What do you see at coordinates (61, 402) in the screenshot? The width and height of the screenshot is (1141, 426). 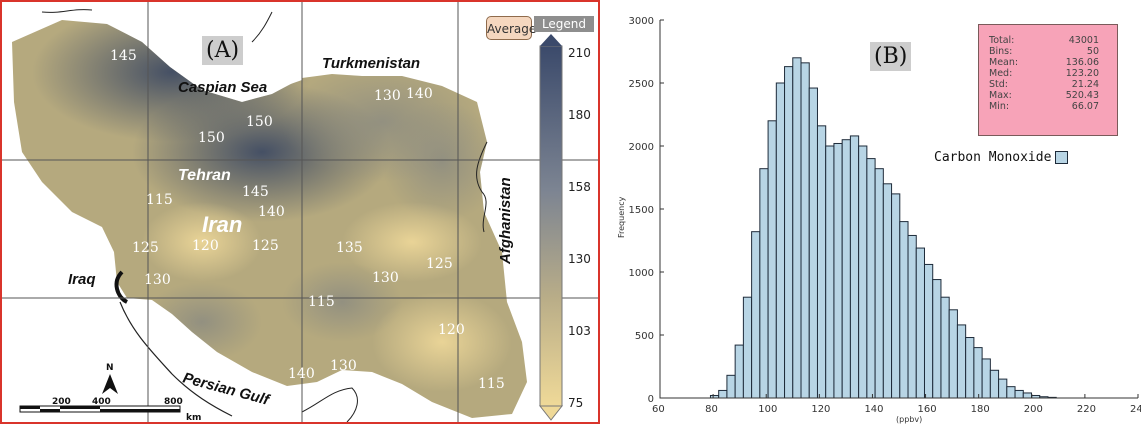 I see `scale-tick-200: 200` at bounding box center [61, 402].